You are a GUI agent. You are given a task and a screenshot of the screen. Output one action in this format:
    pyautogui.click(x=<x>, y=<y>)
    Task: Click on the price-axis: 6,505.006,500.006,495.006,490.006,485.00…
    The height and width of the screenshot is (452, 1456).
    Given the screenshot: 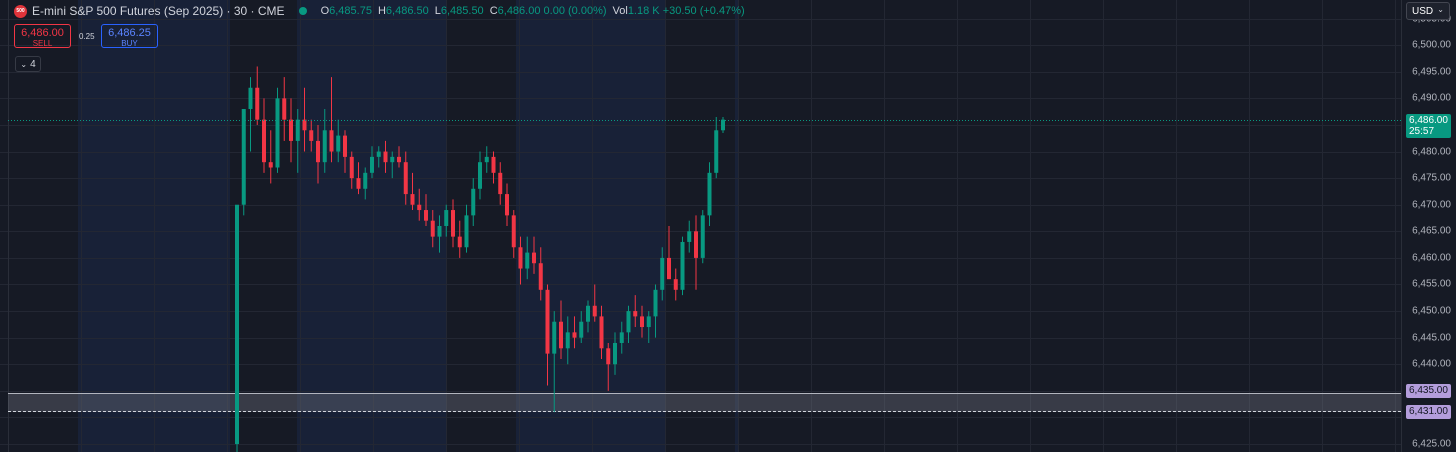 What is the action you would take?
    pyautogui.click(x=1428, y=226)
    